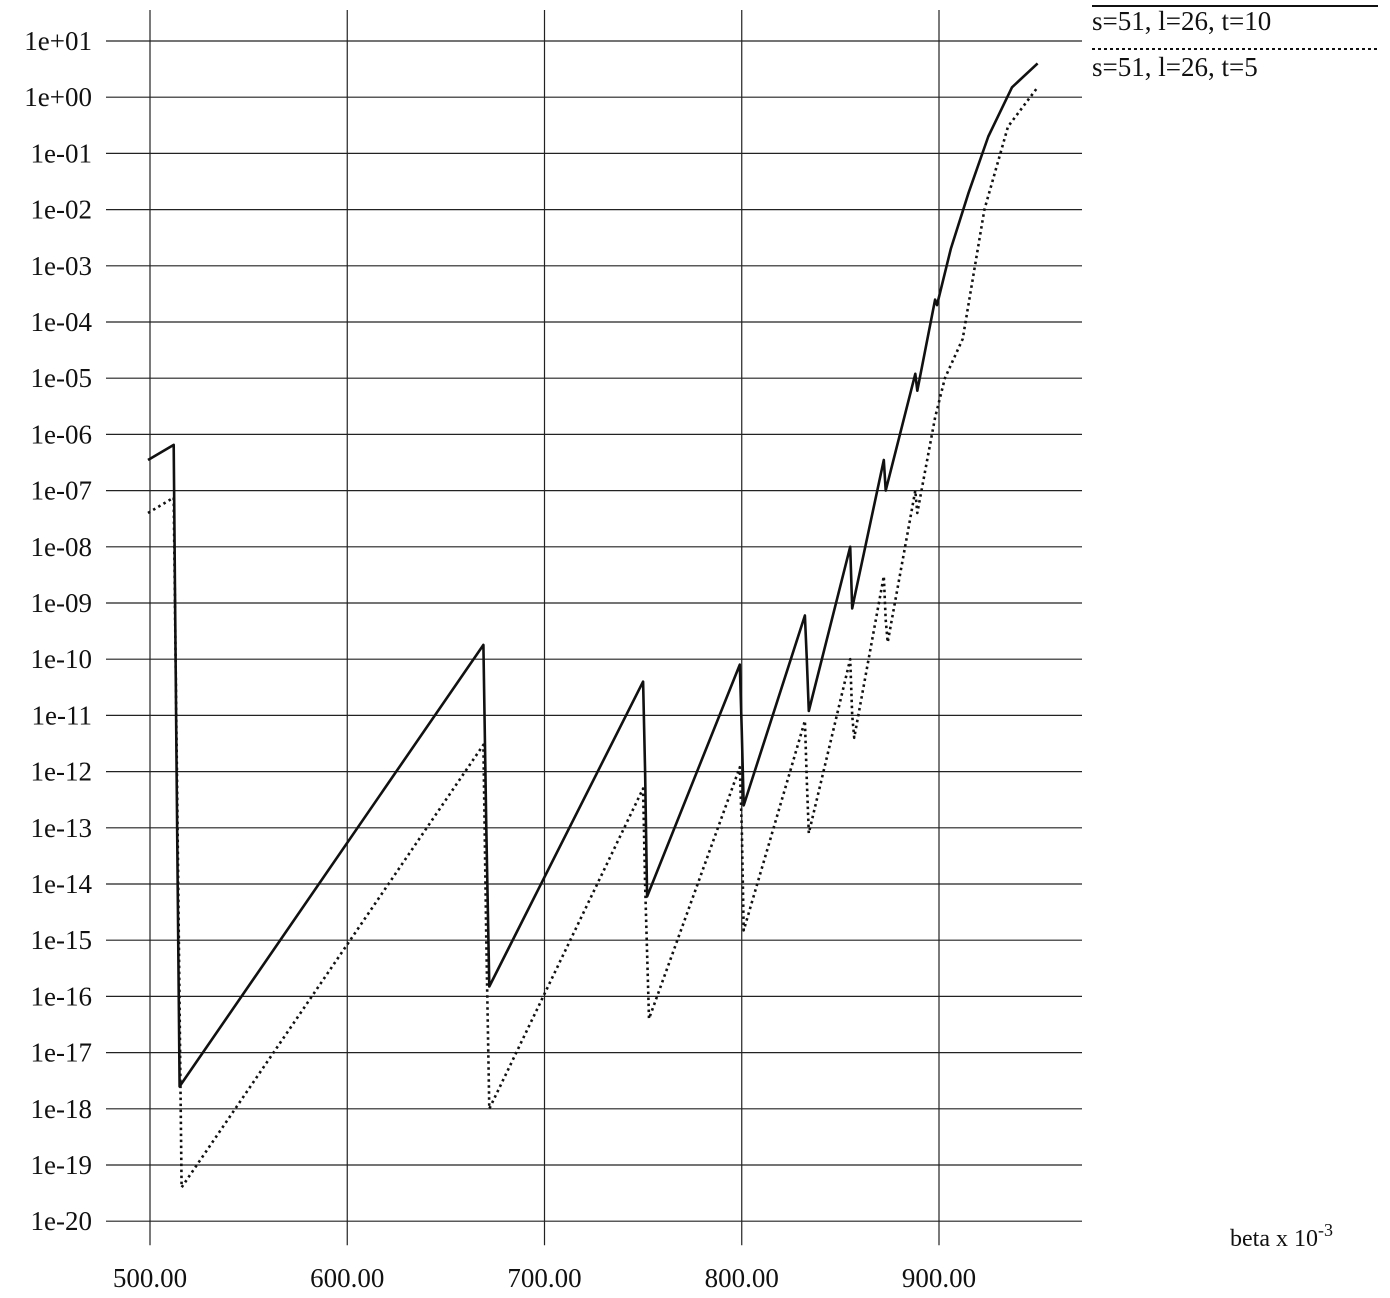 Image resolution: width=1390 pixels, height=1298 pixels. I want to click on y-tick-label: 1e-02, so click(61, 210).